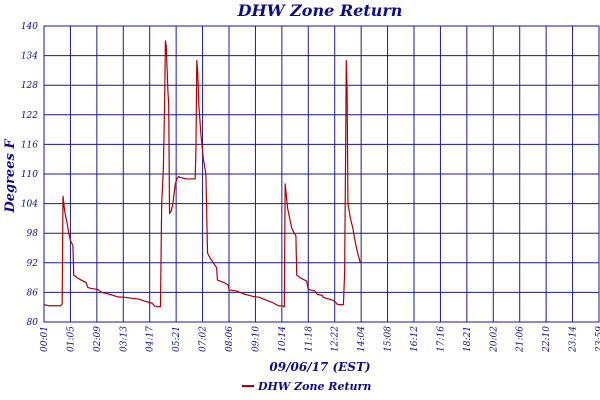  I want to click on x-tick-label: 22:10, so click(547, 339).